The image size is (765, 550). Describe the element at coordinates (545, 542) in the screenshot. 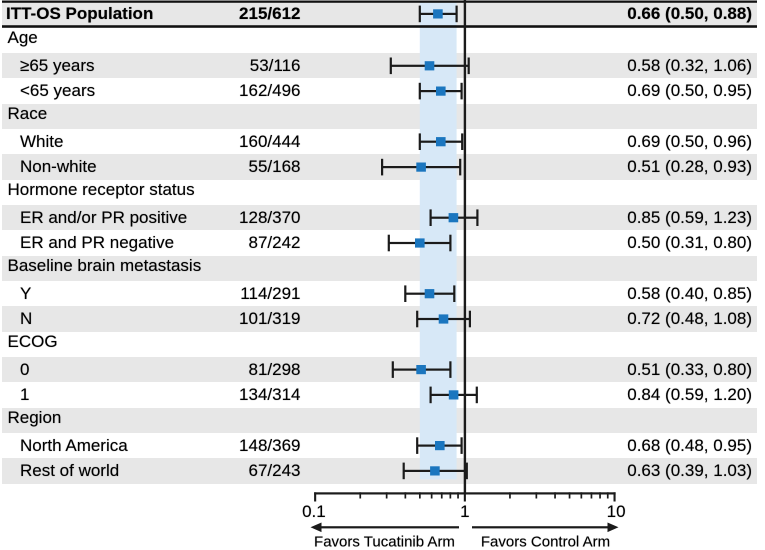

I see `svg-text: Favors Control Arm` at that location.